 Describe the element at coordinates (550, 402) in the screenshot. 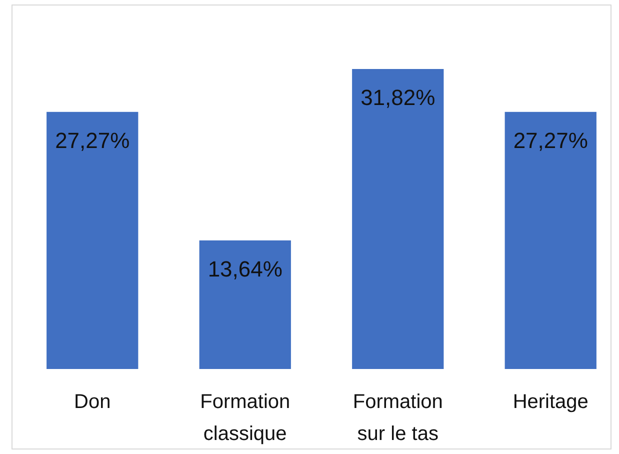

I see `x-tick-label: Heritage` at that location.